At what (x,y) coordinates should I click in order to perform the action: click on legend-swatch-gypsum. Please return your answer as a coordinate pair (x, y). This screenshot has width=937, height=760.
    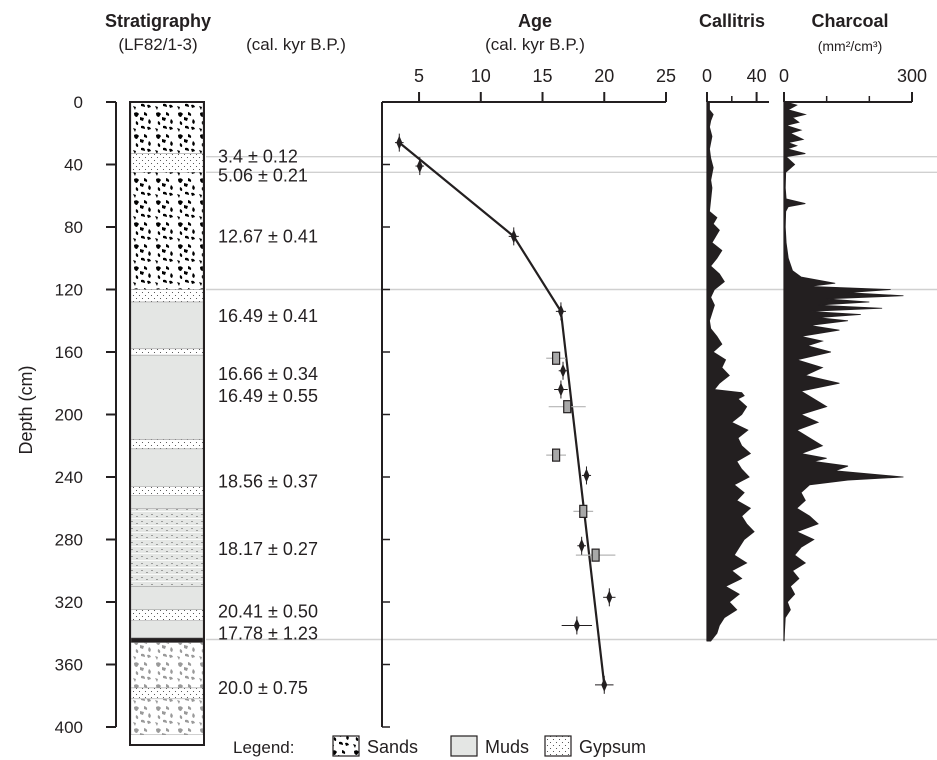
    Looking at the image, I should click on (558, 746).